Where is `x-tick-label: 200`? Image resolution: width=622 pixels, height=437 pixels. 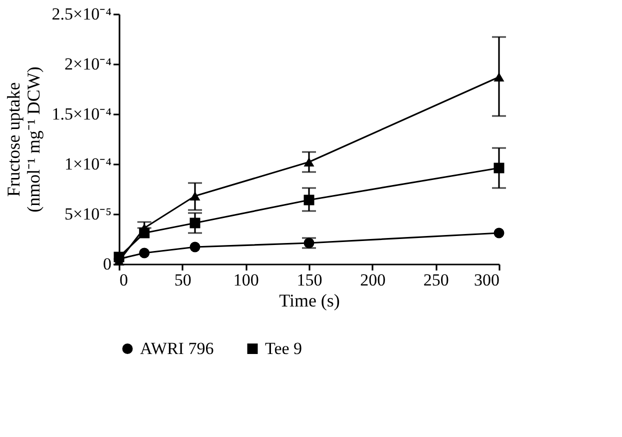
x-tick-label: 200 is located at coordinates (373, 280).